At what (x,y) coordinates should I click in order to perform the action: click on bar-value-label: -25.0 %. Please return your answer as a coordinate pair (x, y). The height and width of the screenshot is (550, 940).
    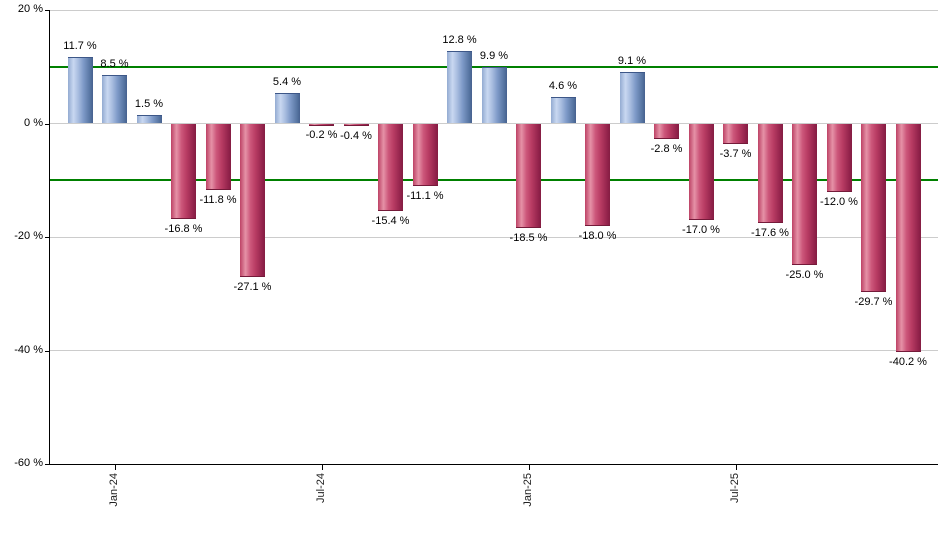
    Looking at the image, I should click on (804, 275).